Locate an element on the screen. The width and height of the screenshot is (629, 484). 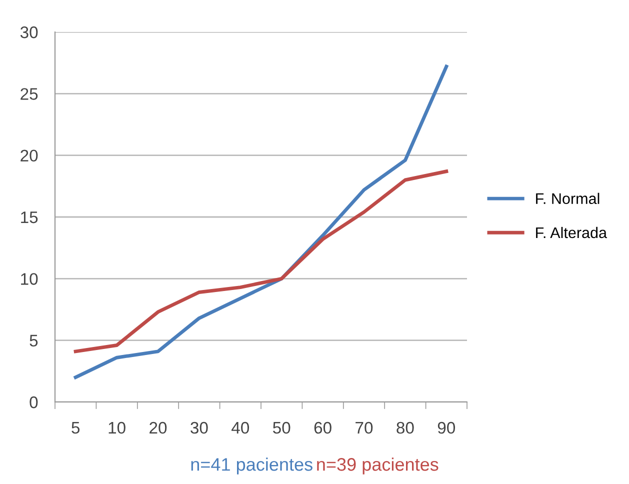
x-tick-label: 10 is located at coordinates (117, 428).